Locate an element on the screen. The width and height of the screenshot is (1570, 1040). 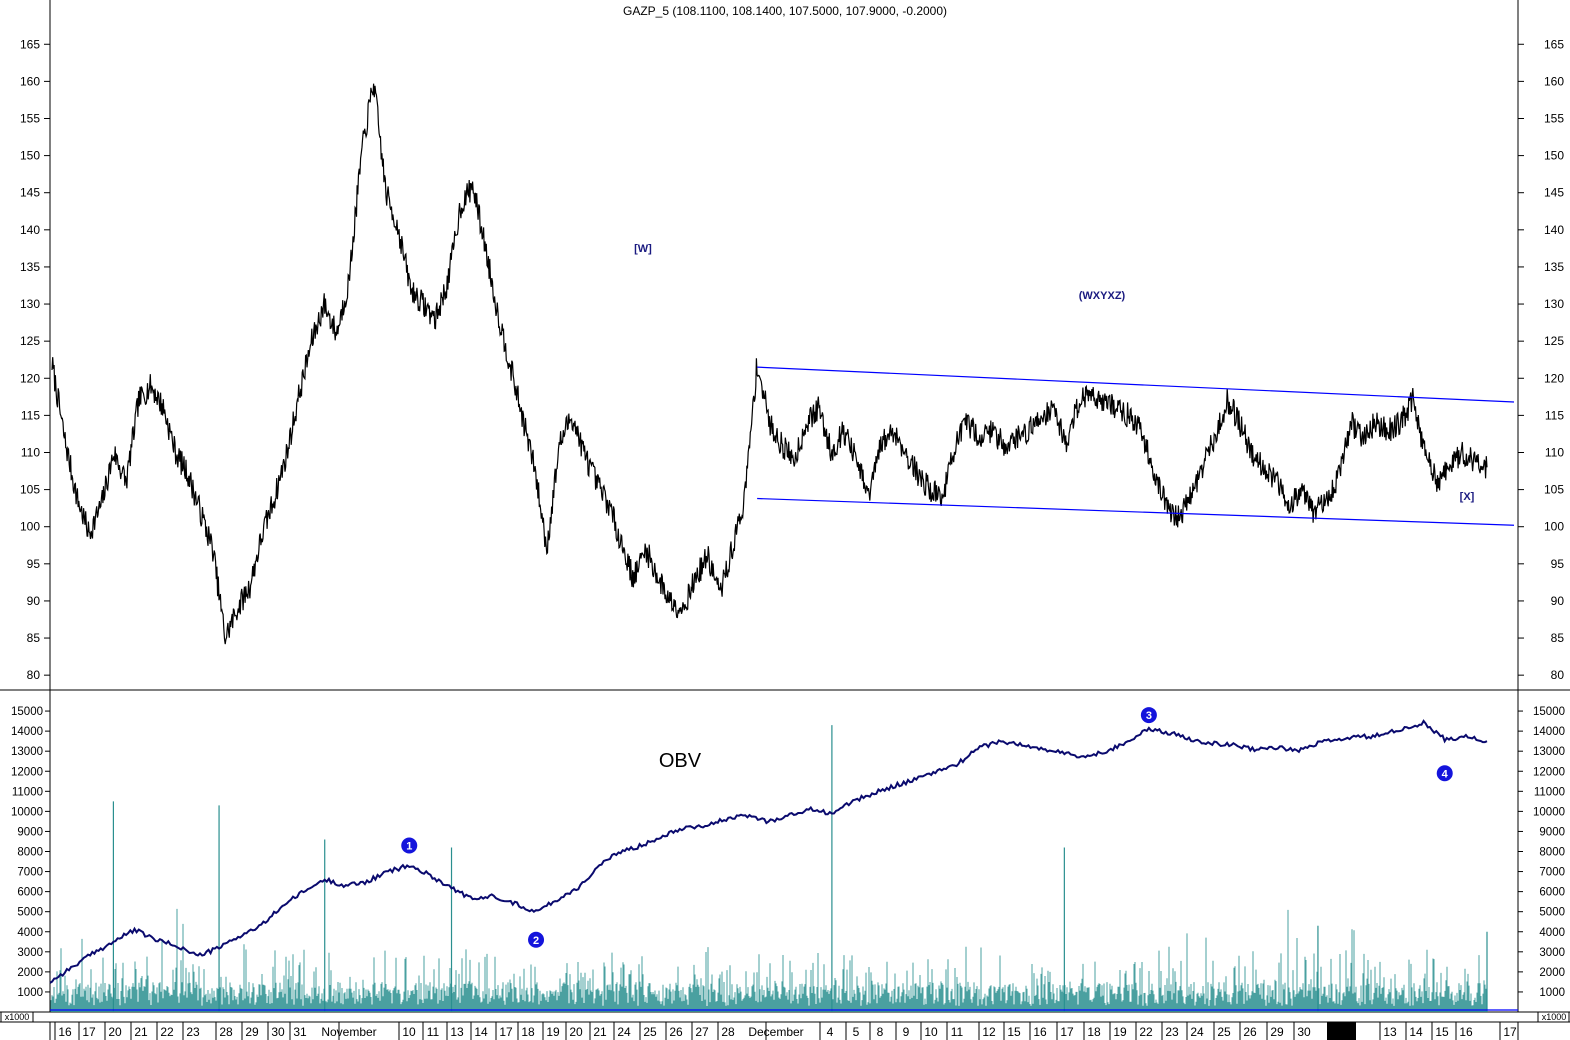
price-tick-label-left: 115 is located at coordinates (30, 415).